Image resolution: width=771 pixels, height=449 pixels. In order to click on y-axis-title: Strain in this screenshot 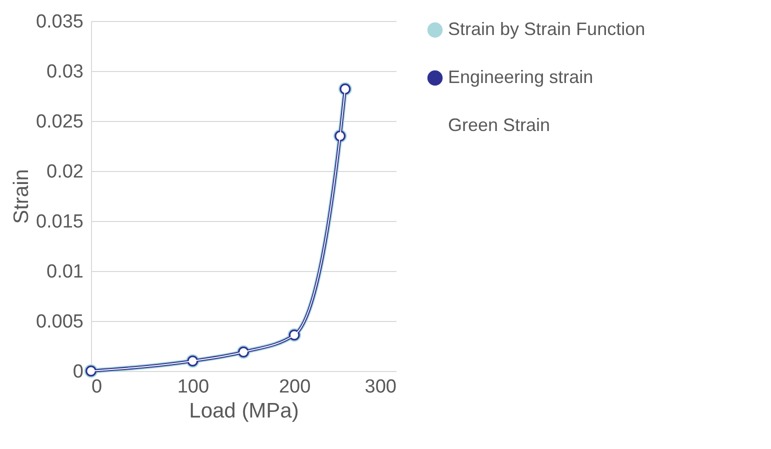, I will do `click(21, 196)`.